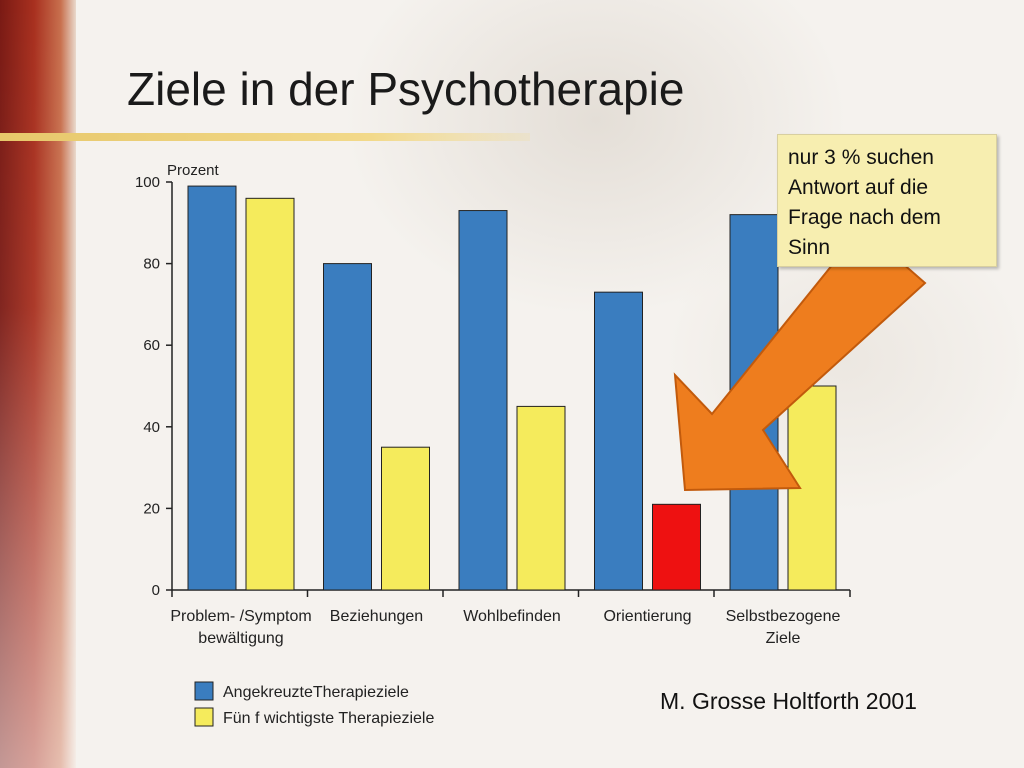 This screenshot has height=768, width=1024. What do you see at coordinates (151, 427) in the screenshot?
I see `y-tick-label: 40` at bounding box center [151, 427].